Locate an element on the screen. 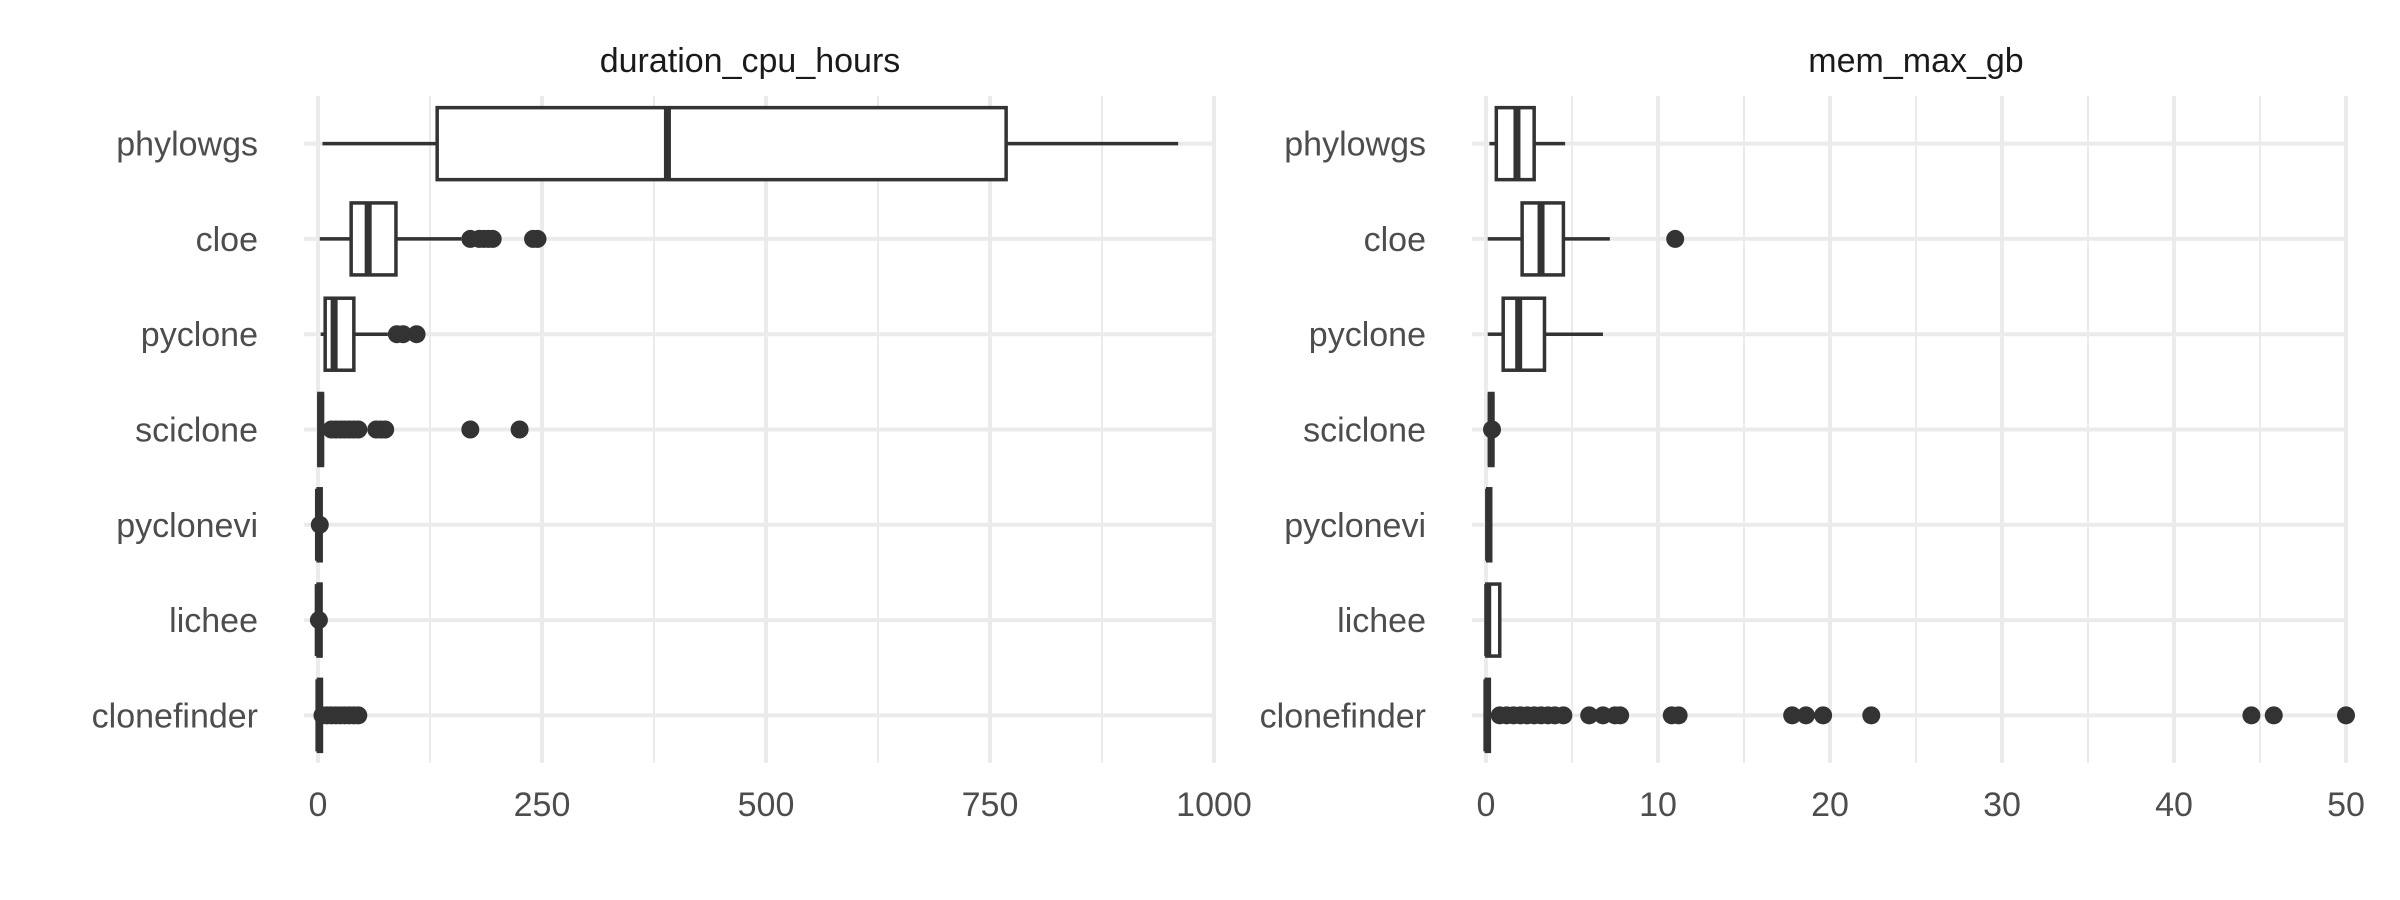 This screenshot has width=2400, height=900. x-tick-label: 30 is located at coordinates (2002, 805).